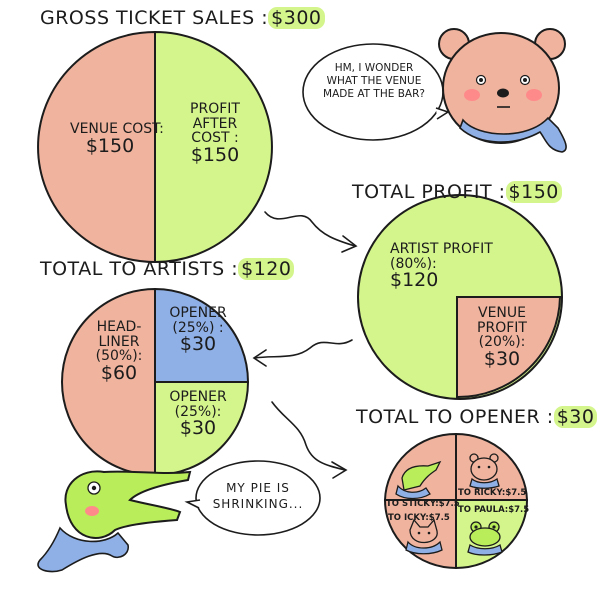 The width and height of the screenshot is (600, 600). Describe the element at coordinates (117, 129) in the screenshot. I see `slice-label-text: VENUE COST:` at that location.